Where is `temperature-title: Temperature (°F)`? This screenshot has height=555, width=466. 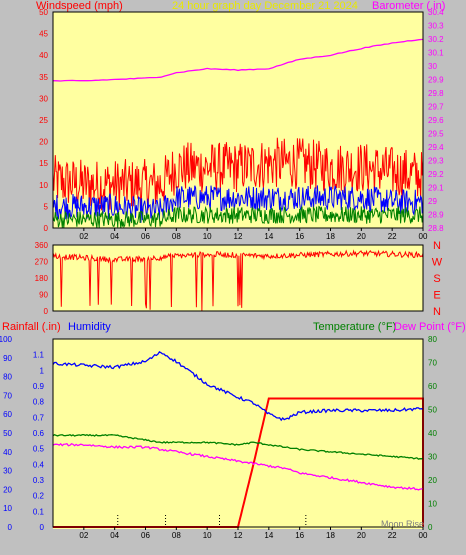 temperature-title: Temperature (°F) is located at coordinates (354, 327).